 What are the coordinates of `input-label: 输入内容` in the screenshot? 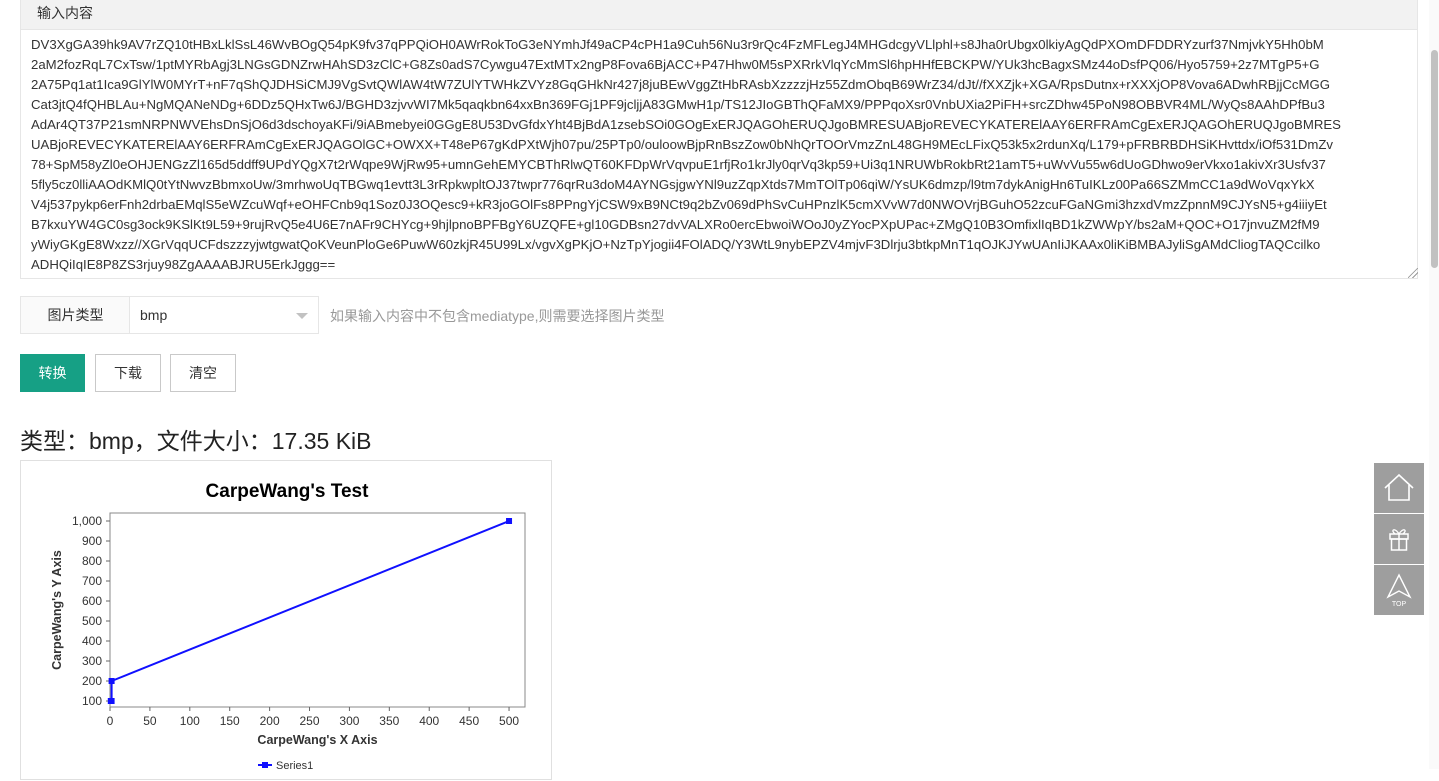 It's located at (65, 13).